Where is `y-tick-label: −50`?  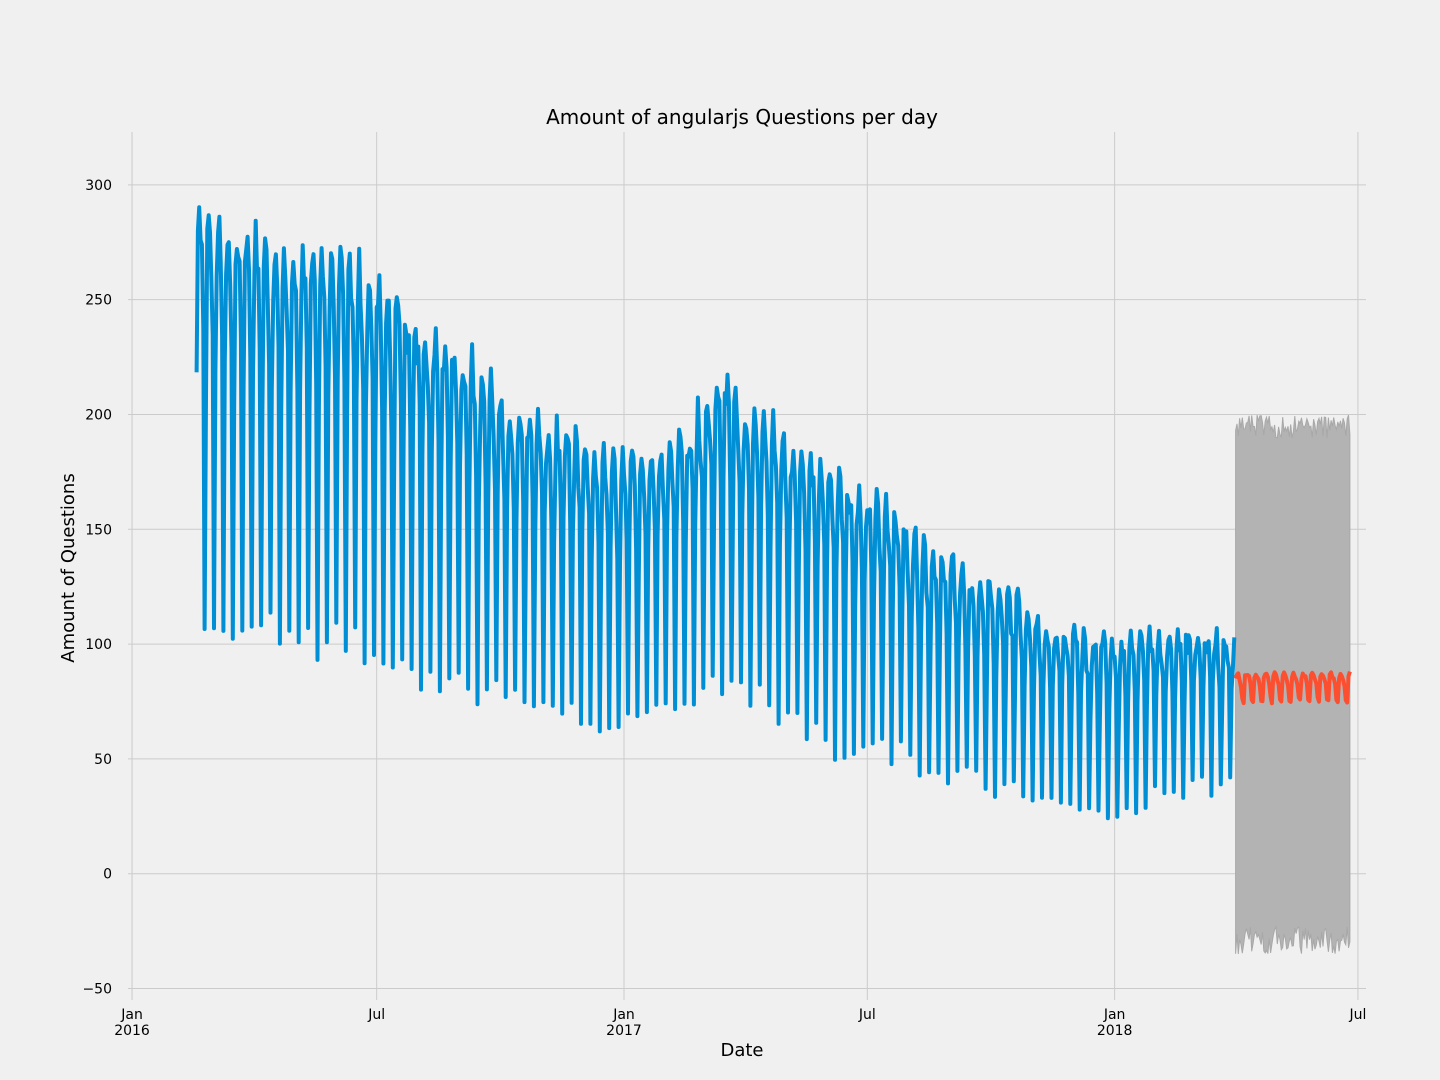 y-tick-label: −50 is located at coordinates (97, 990).